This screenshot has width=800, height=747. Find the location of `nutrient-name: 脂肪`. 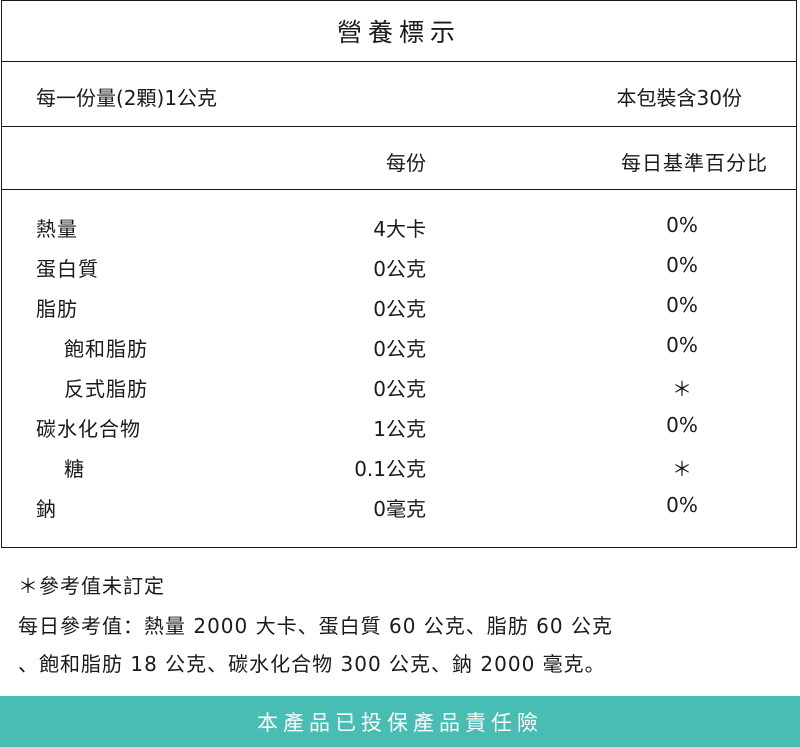

nutrient-name: 脂肪 is located at coordinates (57, 309).